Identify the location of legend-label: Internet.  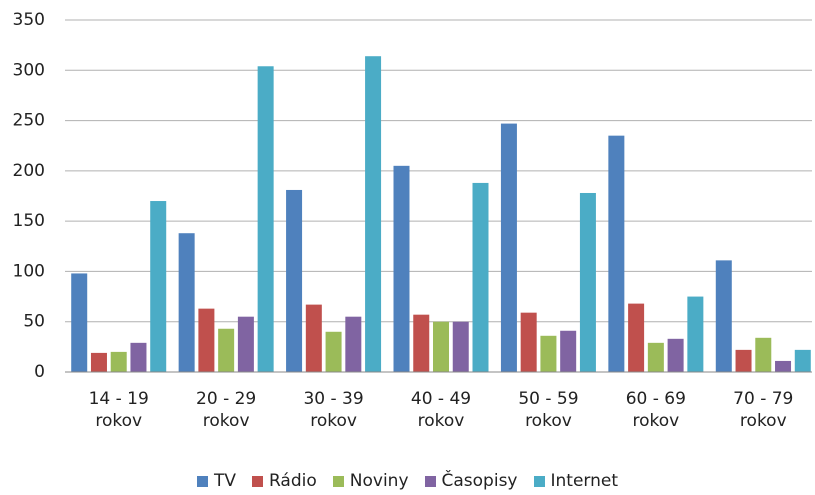
(584, 481).